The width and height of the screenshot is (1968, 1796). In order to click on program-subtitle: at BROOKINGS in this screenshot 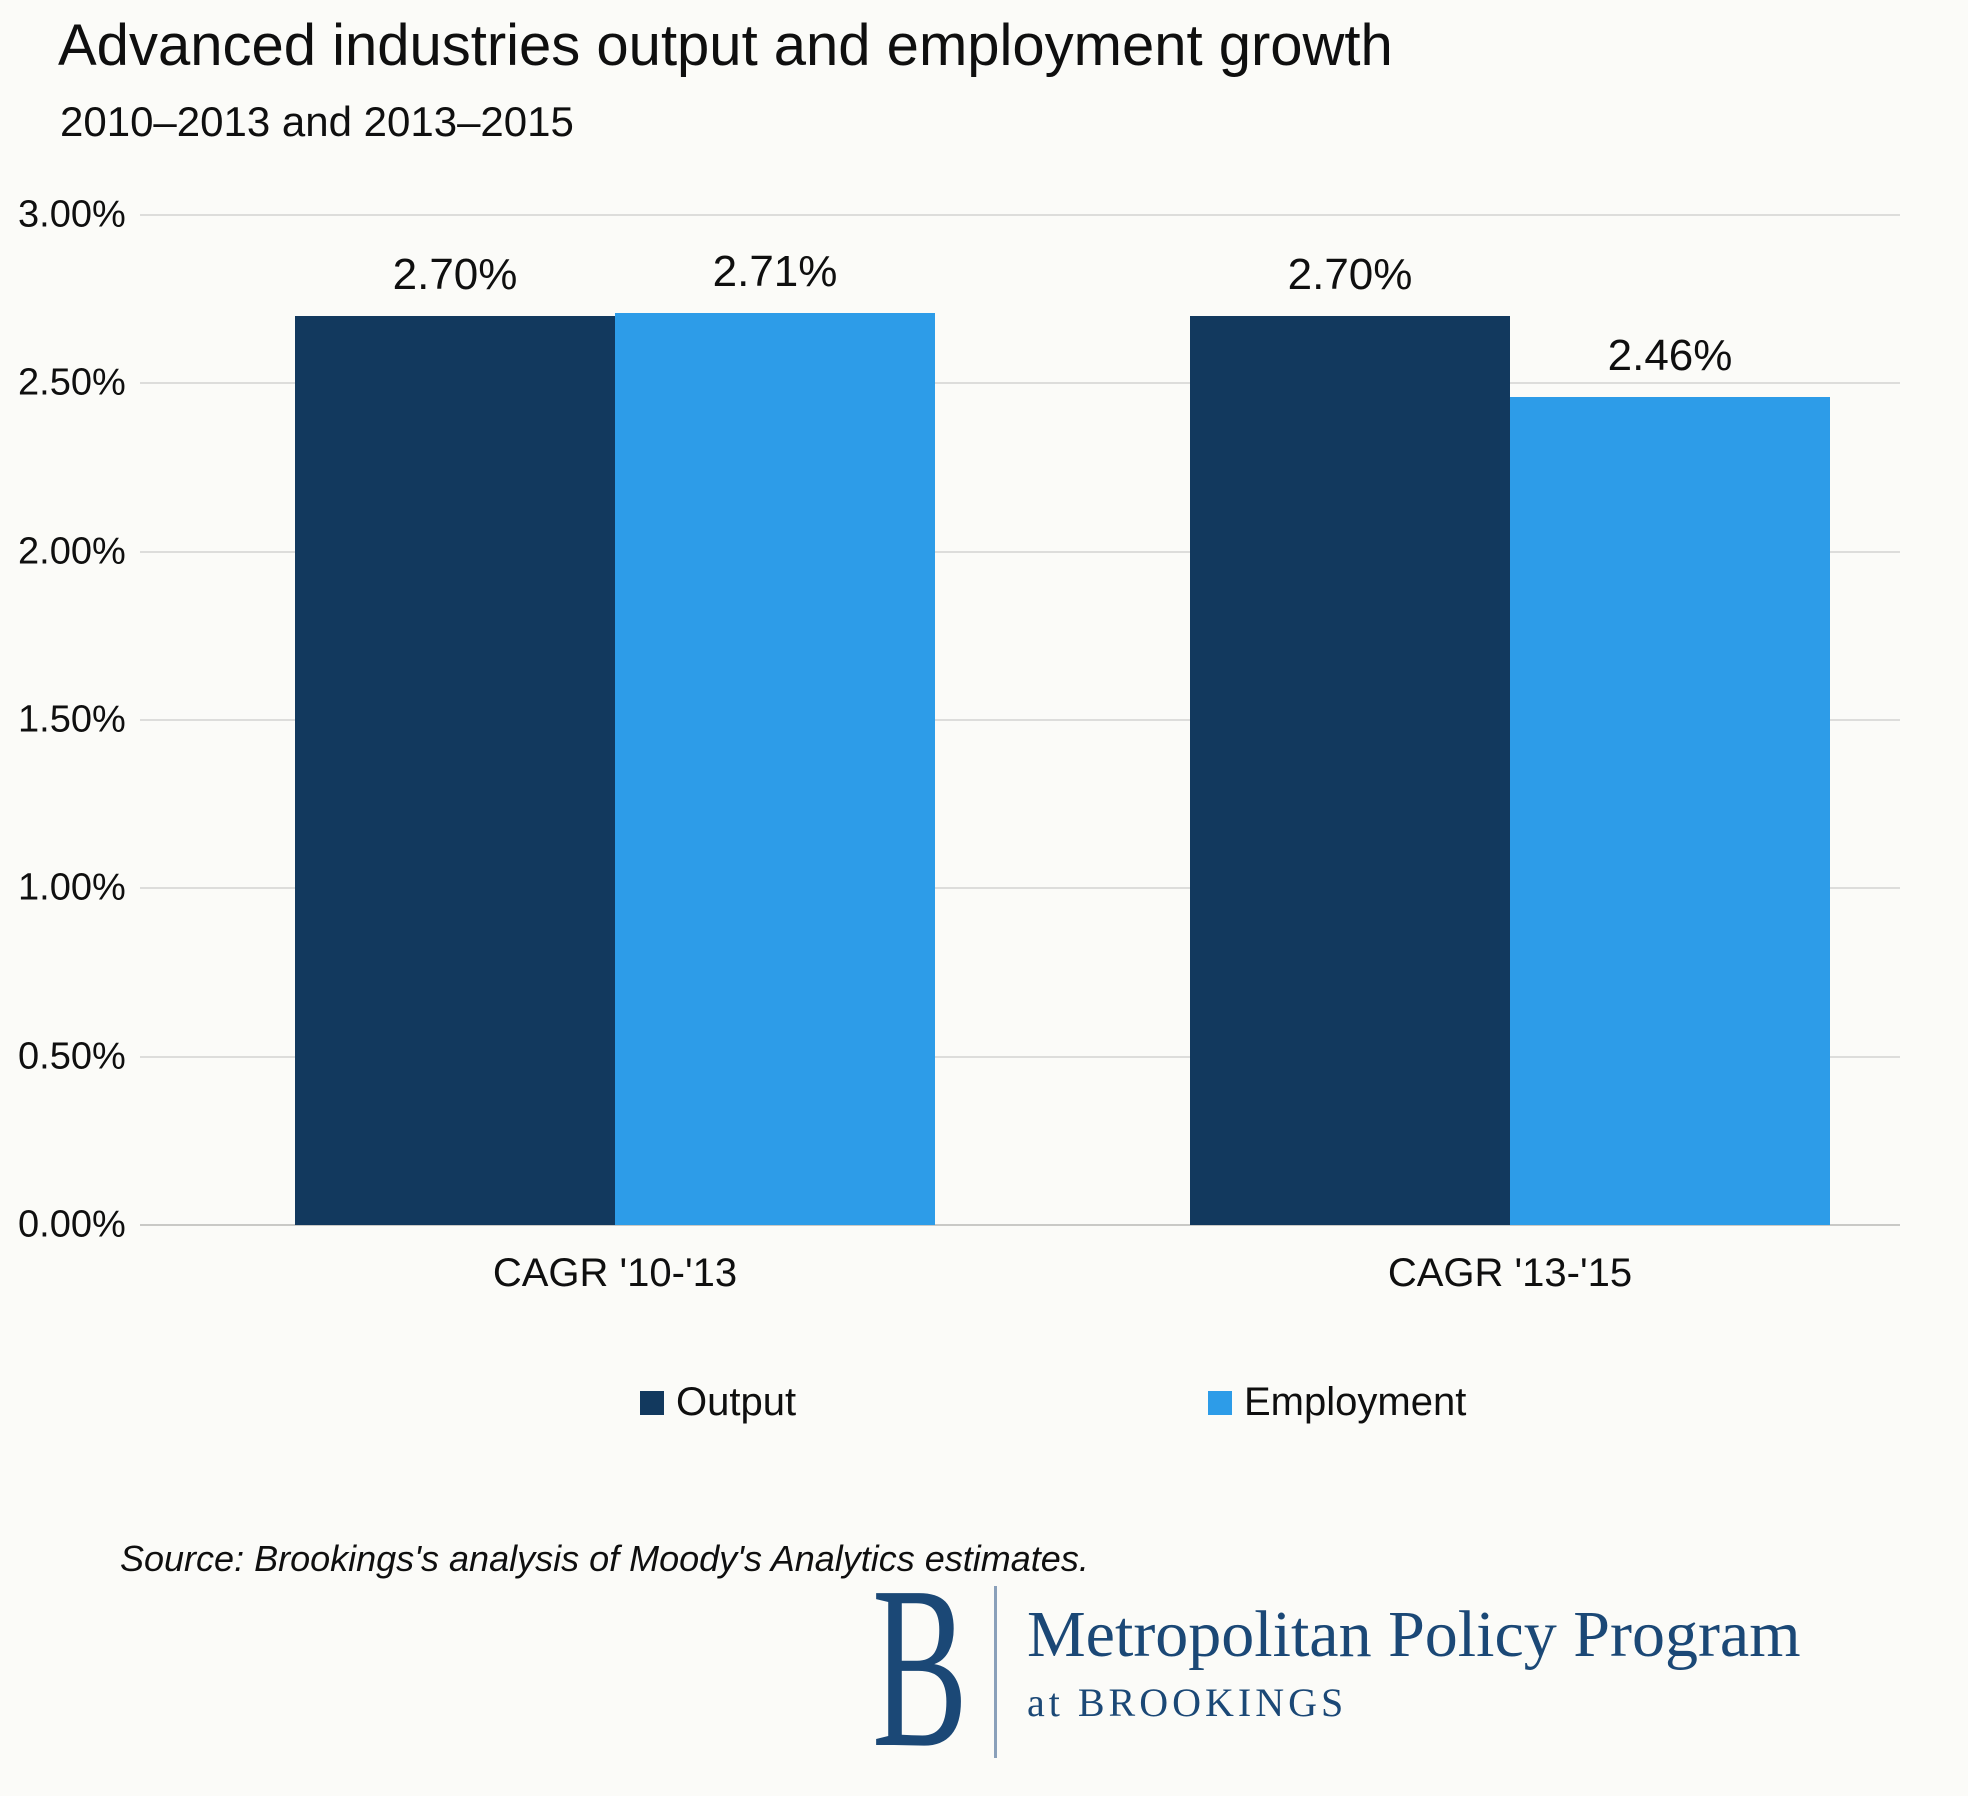, I will do `click(1187, 1703)`.